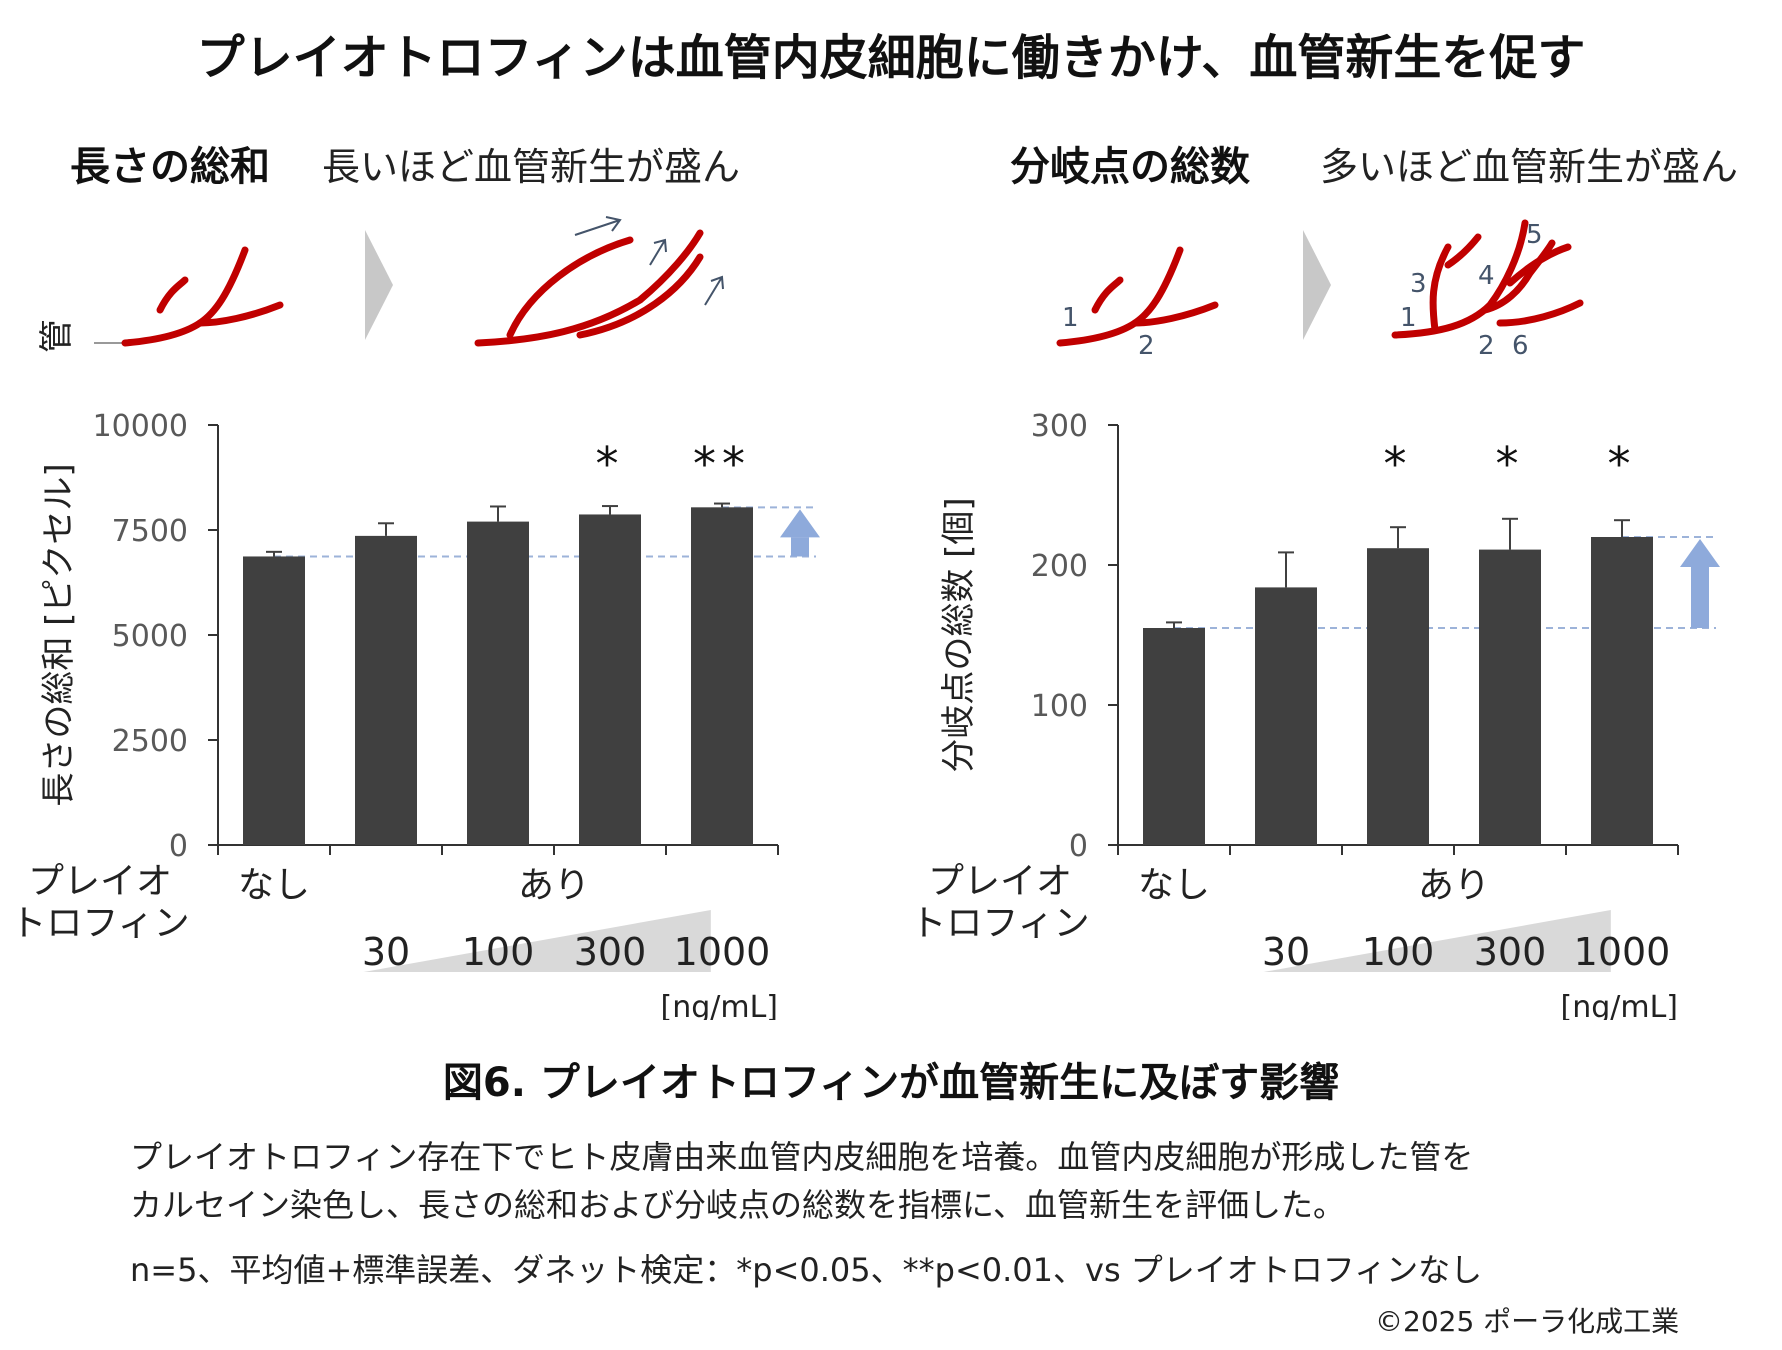 The height and width of the screenshot is (1350, 1782). I want to click on figure-caption: 図6. プレイオトロフィンが血管新生に及ぼす影響, so click(891, 1083).